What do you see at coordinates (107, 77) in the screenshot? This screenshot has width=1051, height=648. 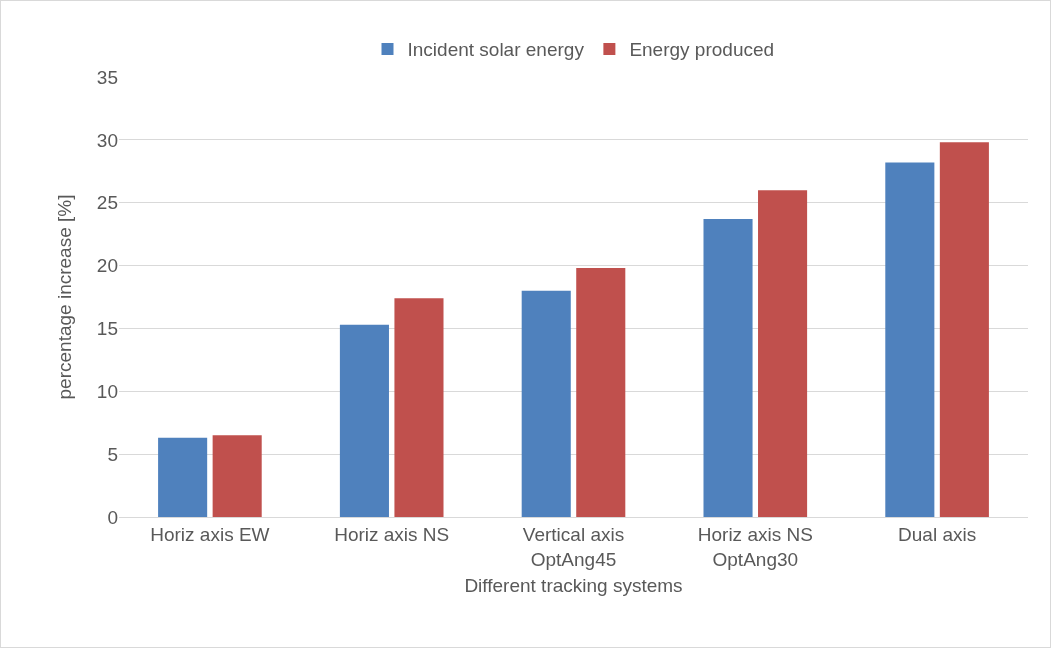 I see `y-tick-label: 35` at bounding box center [107, 77].